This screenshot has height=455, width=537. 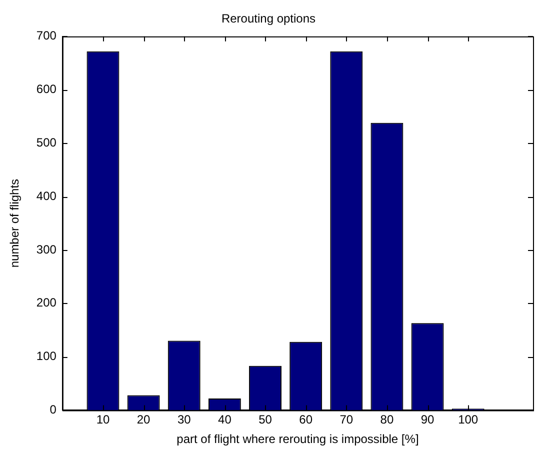 I want to click on x-tick-label: 50, so click(x=265, y=419).